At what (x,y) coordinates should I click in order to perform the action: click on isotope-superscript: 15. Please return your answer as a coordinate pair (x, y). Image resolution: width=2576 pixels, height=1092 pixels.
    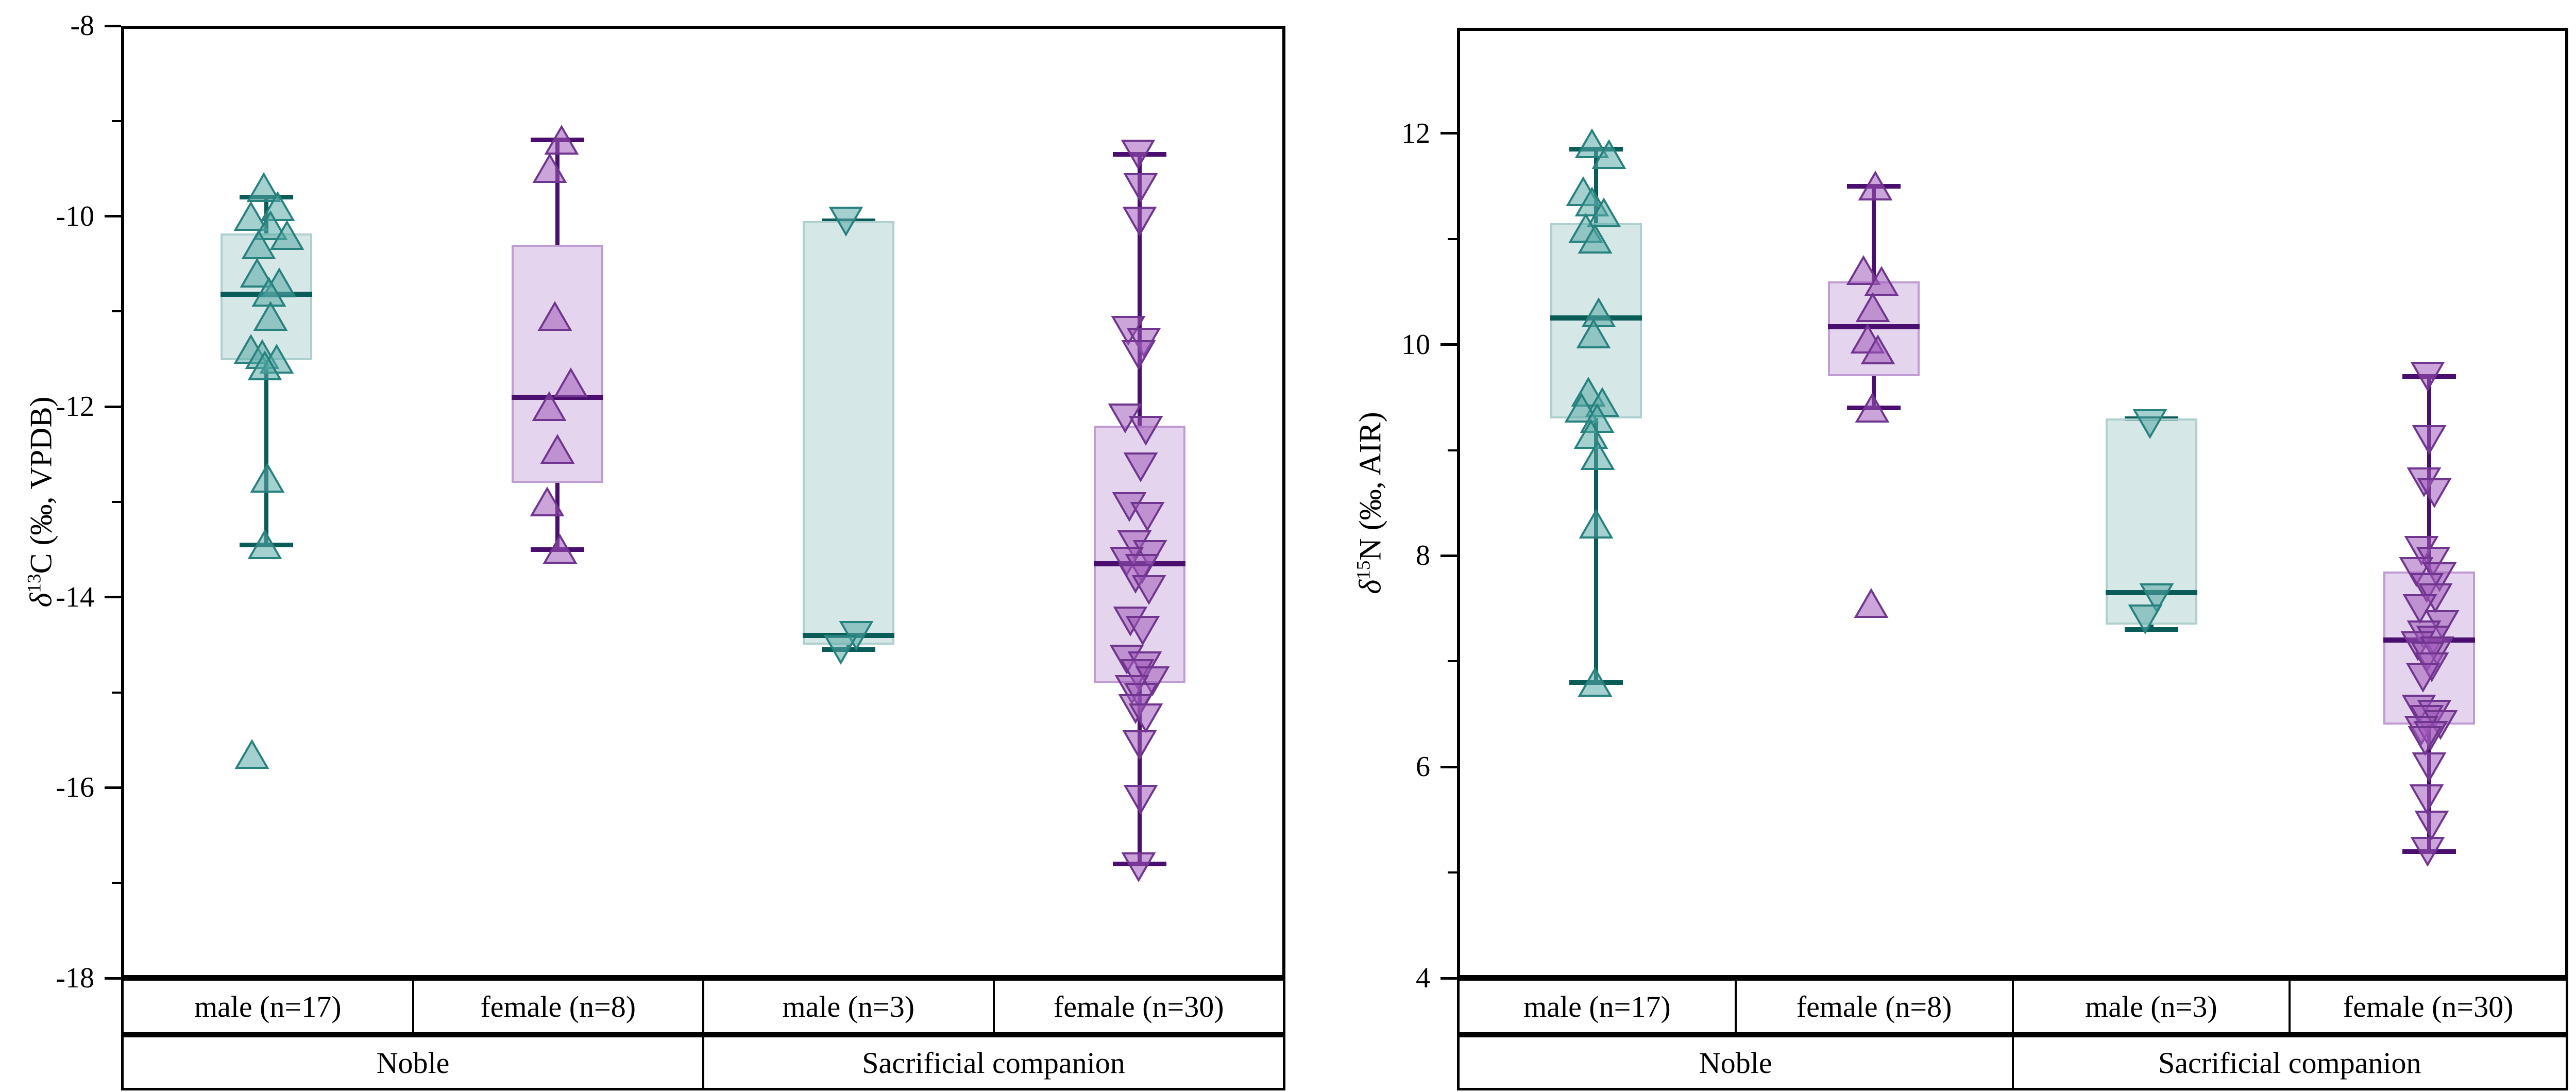
    Looking at the image, I should click on (1364, 570).